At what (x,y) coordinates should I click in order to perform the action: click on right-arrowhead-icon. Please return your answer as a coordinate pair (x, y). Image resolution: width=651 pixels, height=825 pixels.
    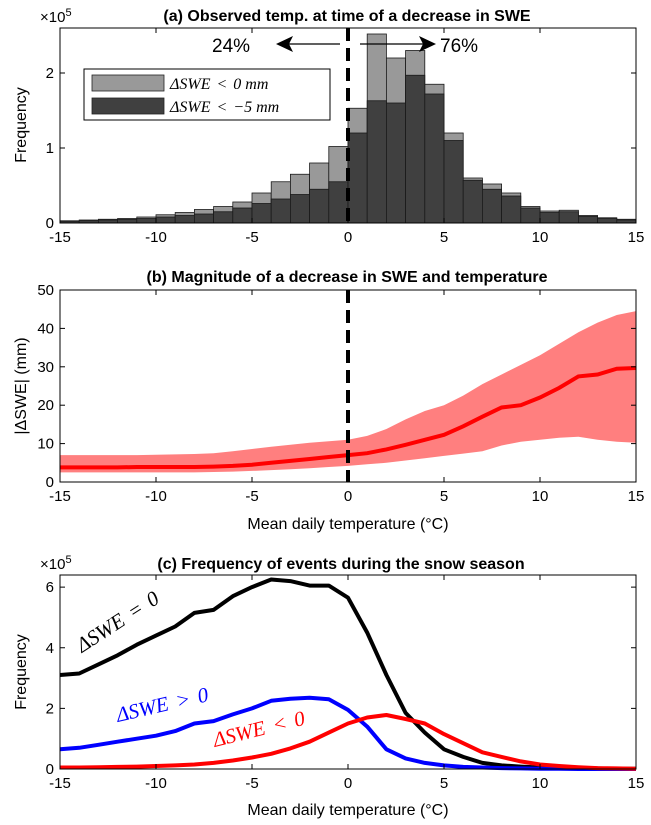
    Looking at the image, I should click on (427, 44).